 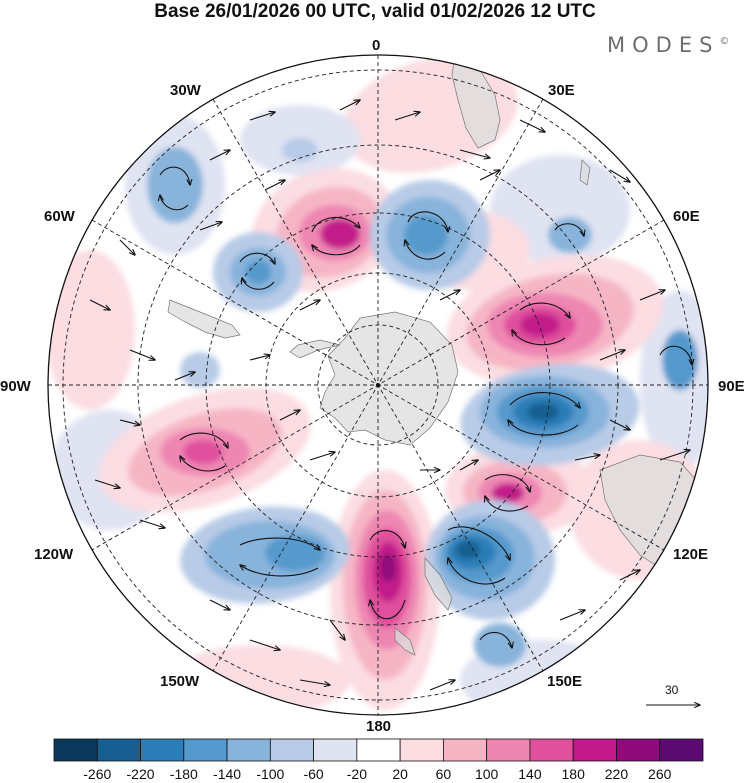 I want to click on lon-label-150e: 150E, so click(x=565, y=681).